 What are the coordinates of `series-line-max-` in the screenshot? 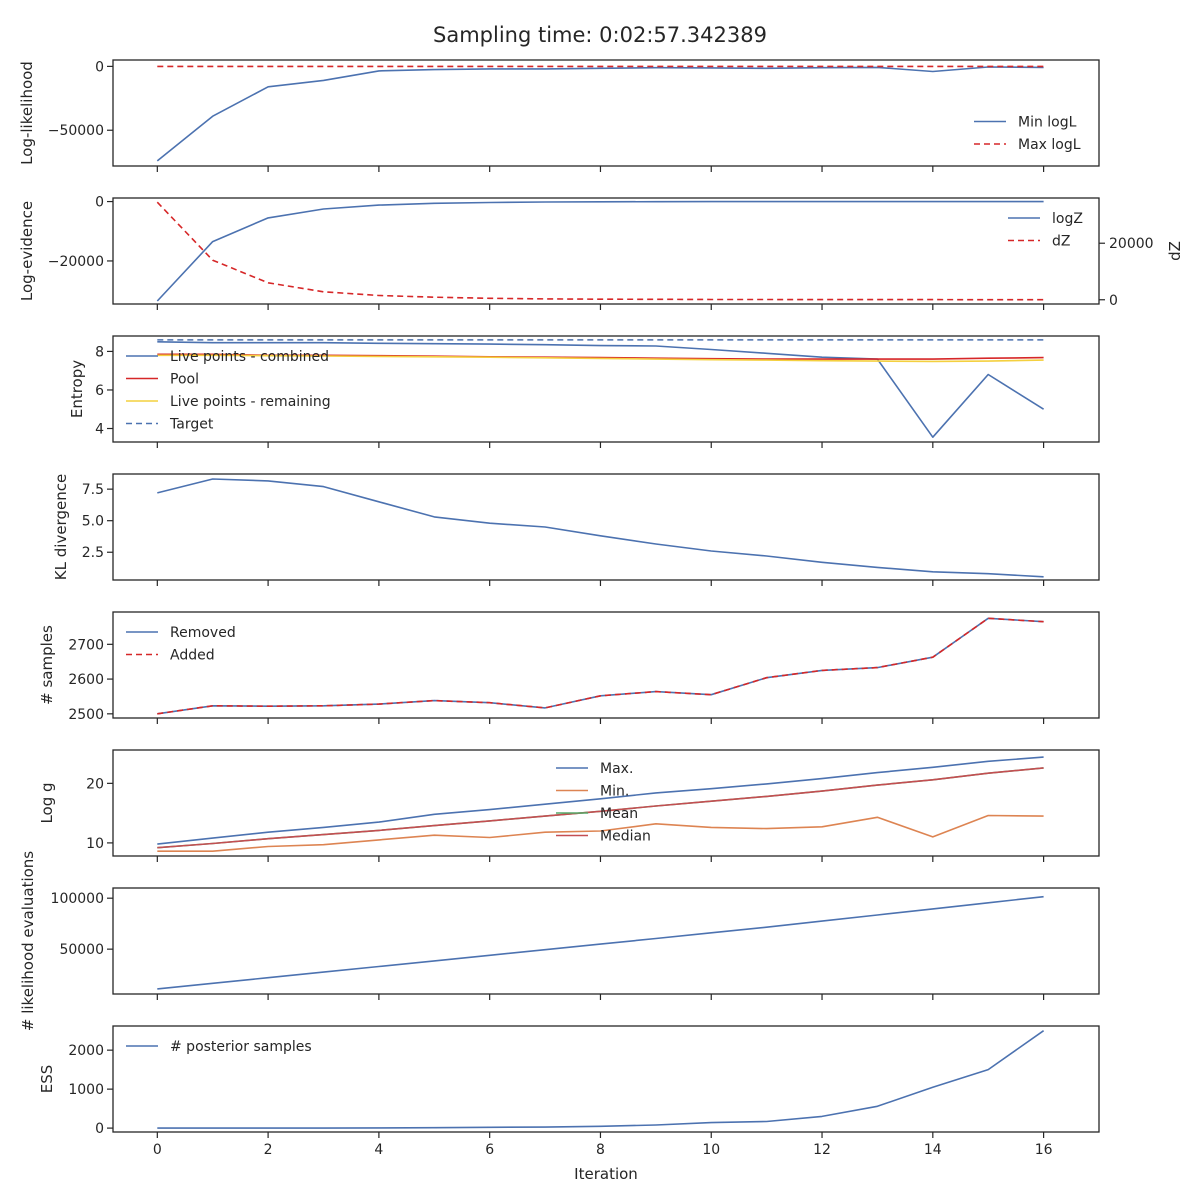 It's located at (600, 800).